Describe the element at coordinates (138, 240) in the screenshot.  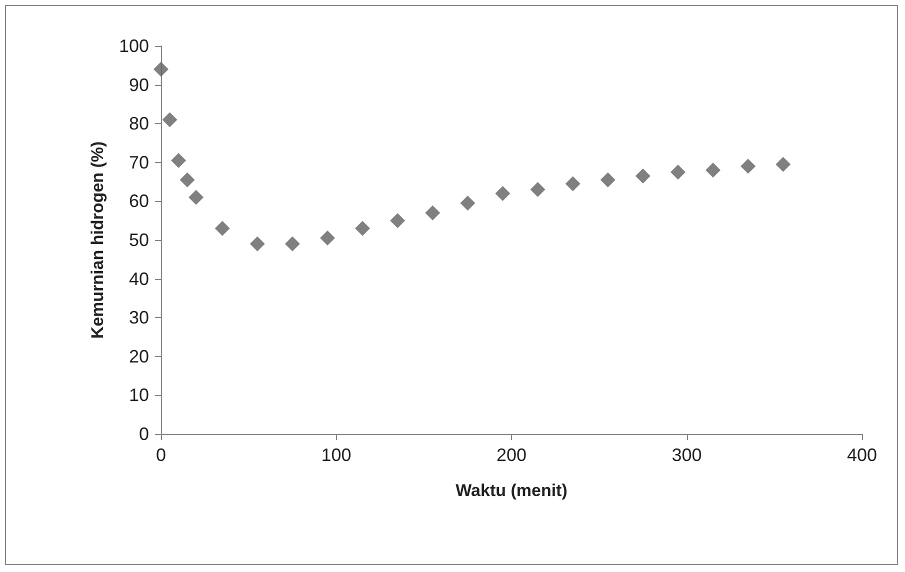
I see `y-tick-label: 50` at that location.